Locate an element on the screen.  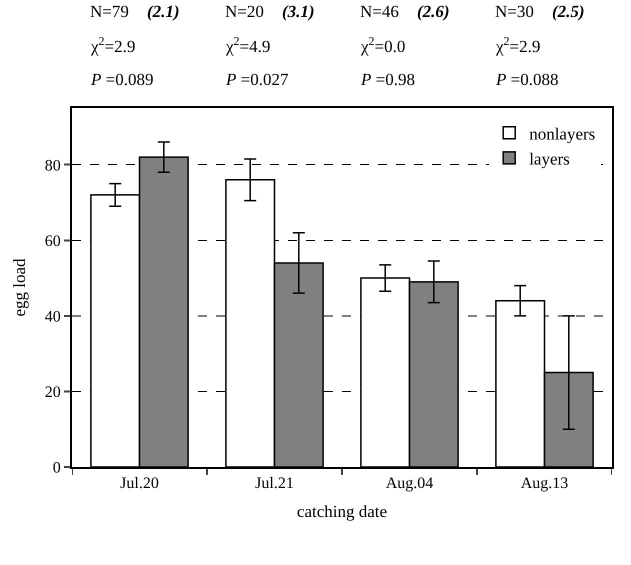
y-tick-label: 80 is located at coordinates (52, 165).